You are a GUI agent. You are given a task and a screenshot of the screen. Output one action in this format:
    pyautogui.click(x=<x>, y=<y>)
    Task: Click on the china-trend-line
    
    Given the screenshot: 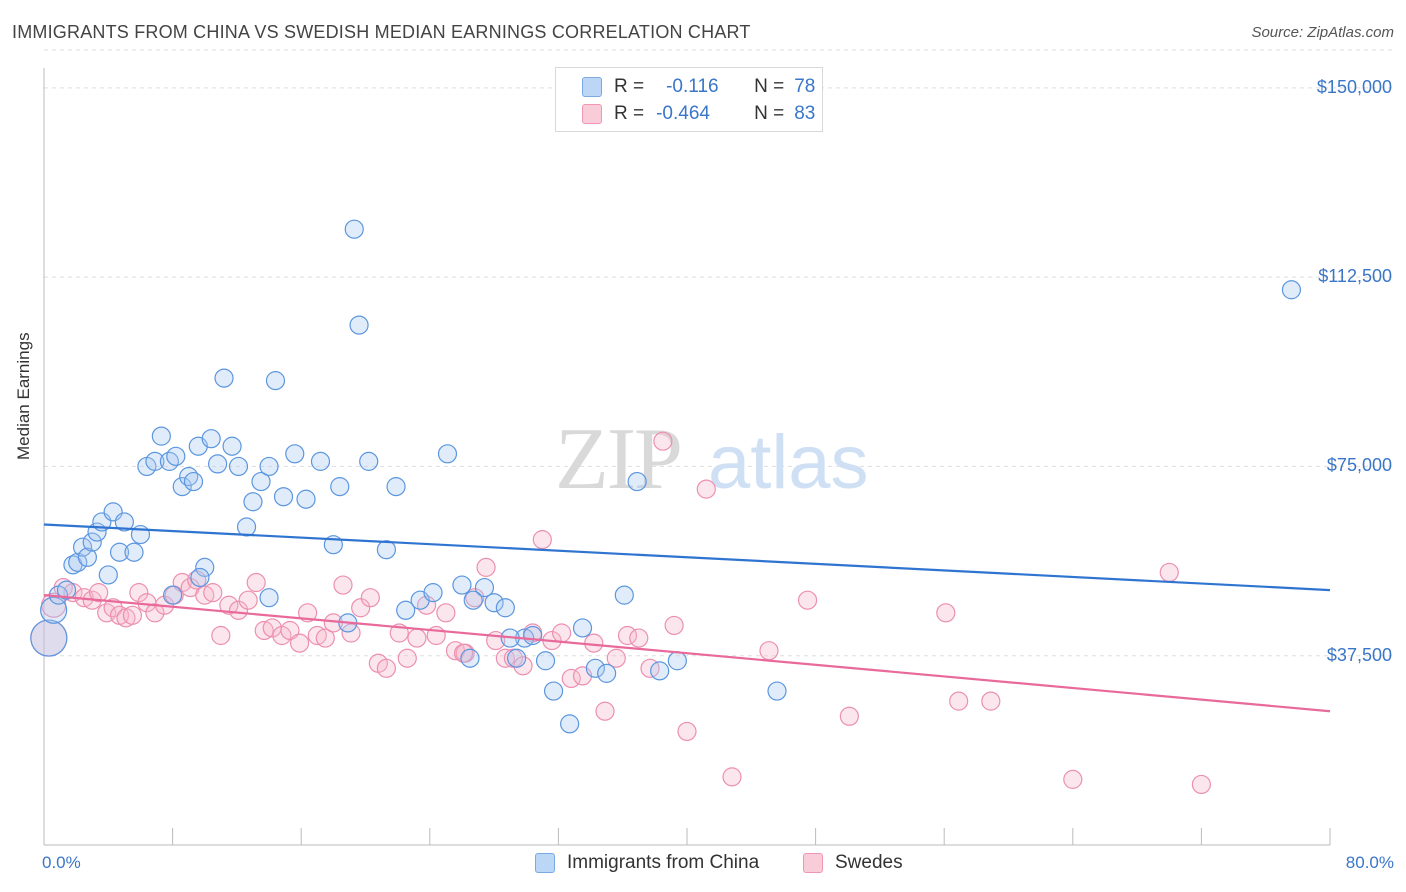 What is the action you would take?
    pyautogui.click(x=687, y=557)
    